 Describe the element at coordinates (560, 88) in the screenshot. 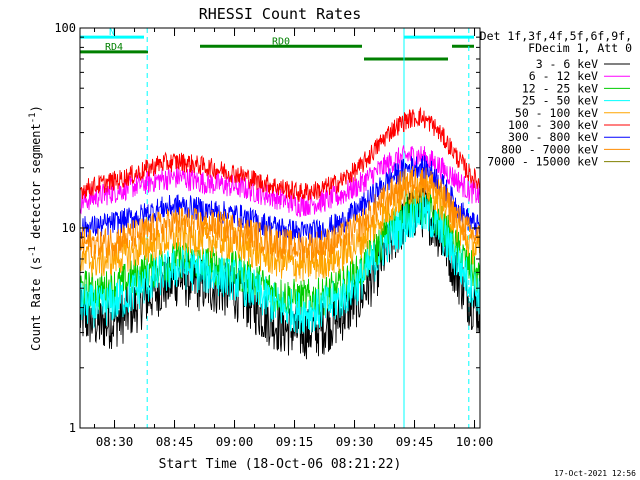

I see `legend-label: 12 - 25 keV` at that location.